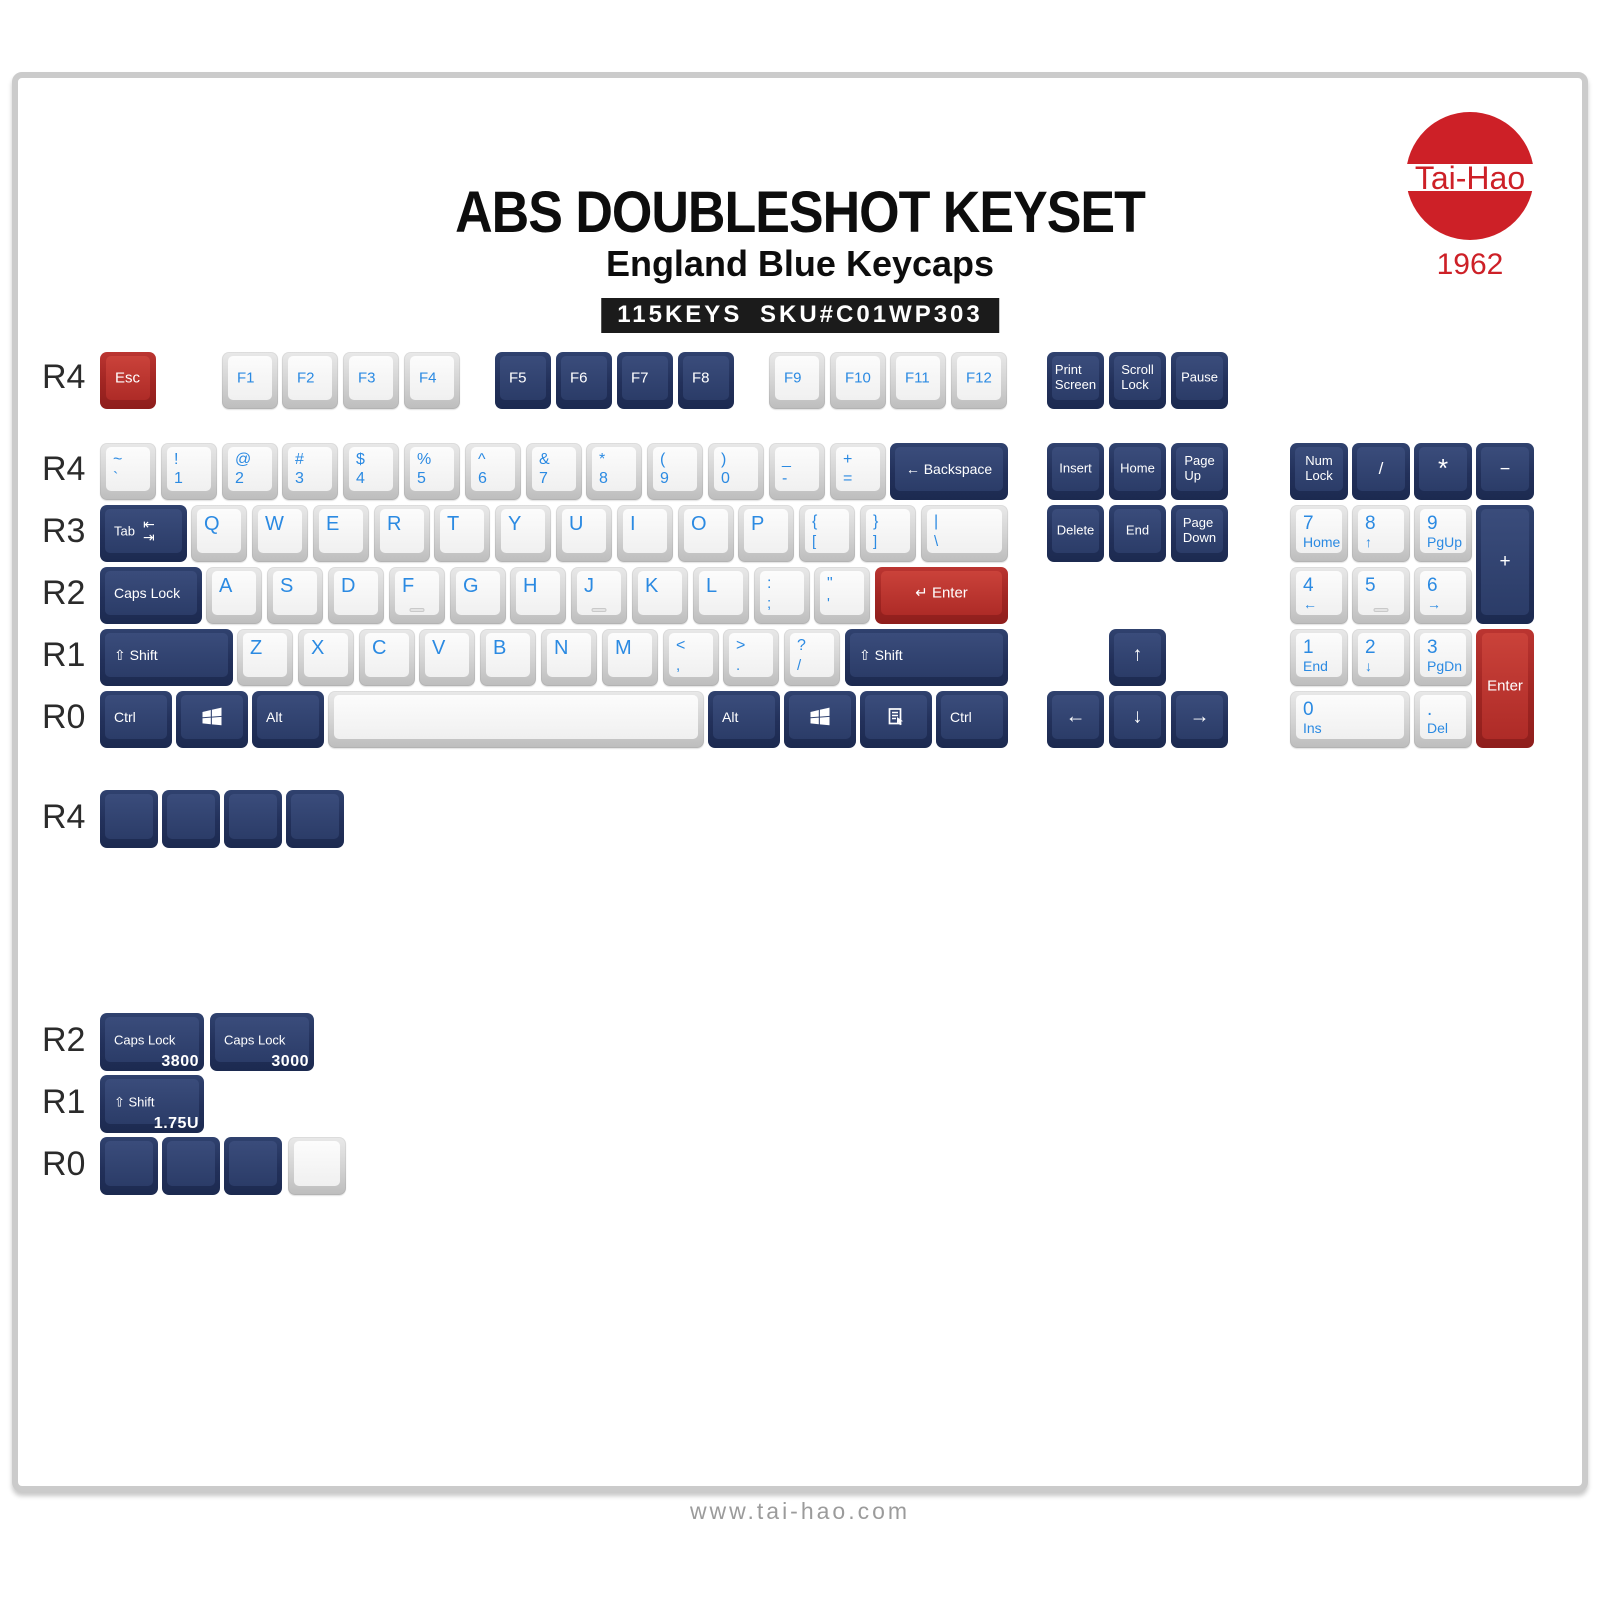 The image size is (1600, 1600). Describe the element at coordinates (881, 655) in the screenshot. I see `key-legend: ⇧ Shift` at that location.